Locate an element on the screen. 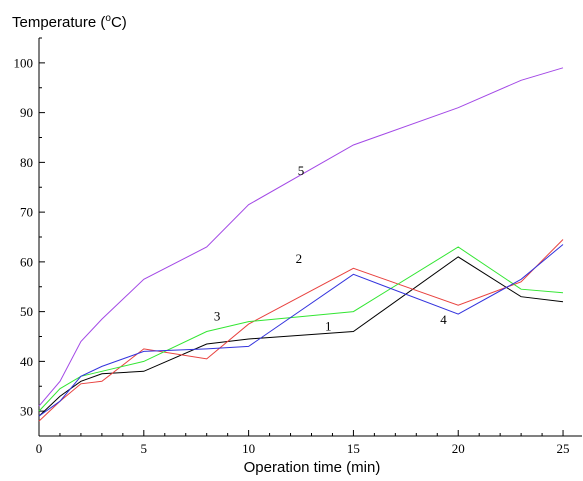 The image size is (583, 481). series-labels: 1 2 3 4 5 is located at coordinates (330, 248).